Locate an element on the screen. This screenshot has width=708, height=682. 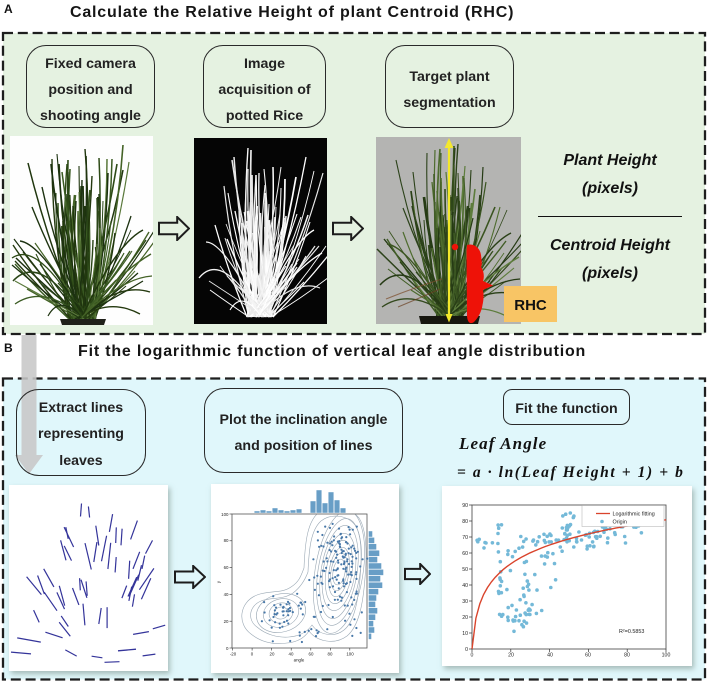
svg-text: Logarithmic fitting is located at coordinates (634, 515).